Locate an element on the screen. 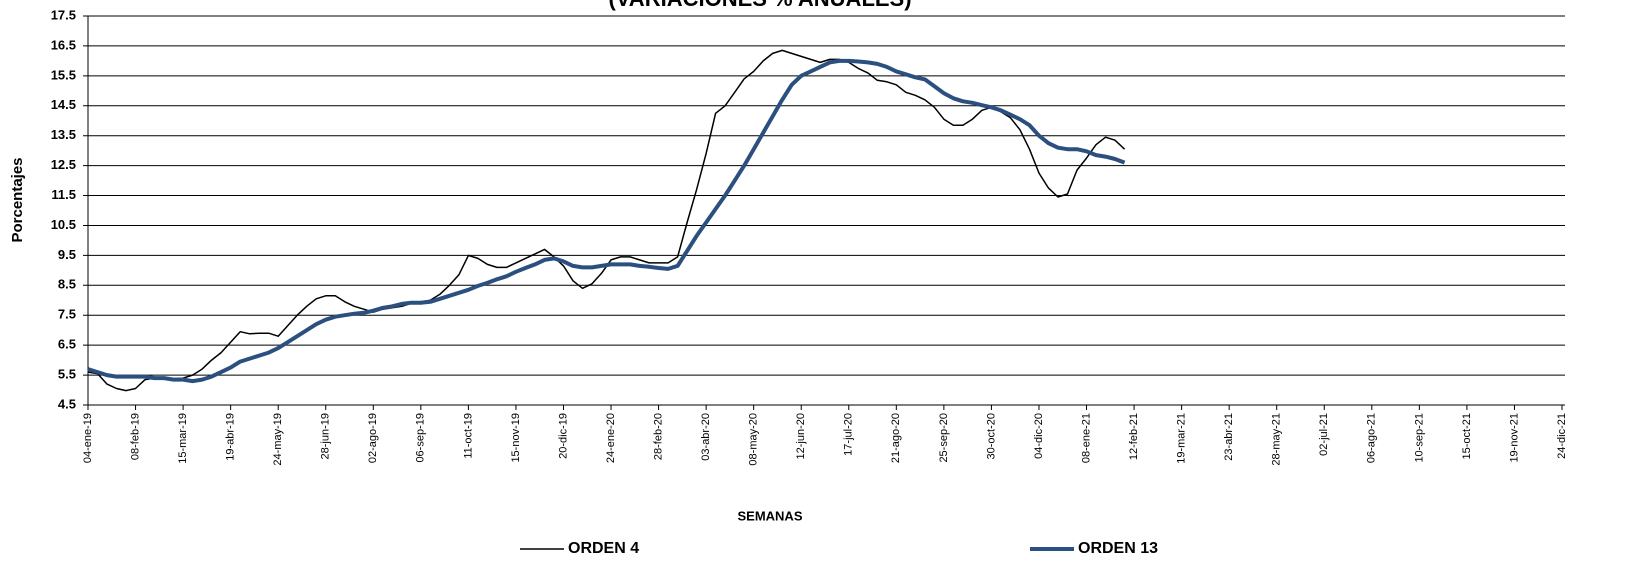  y-tick-label: 11.5 is located at coordinates (63, 194).